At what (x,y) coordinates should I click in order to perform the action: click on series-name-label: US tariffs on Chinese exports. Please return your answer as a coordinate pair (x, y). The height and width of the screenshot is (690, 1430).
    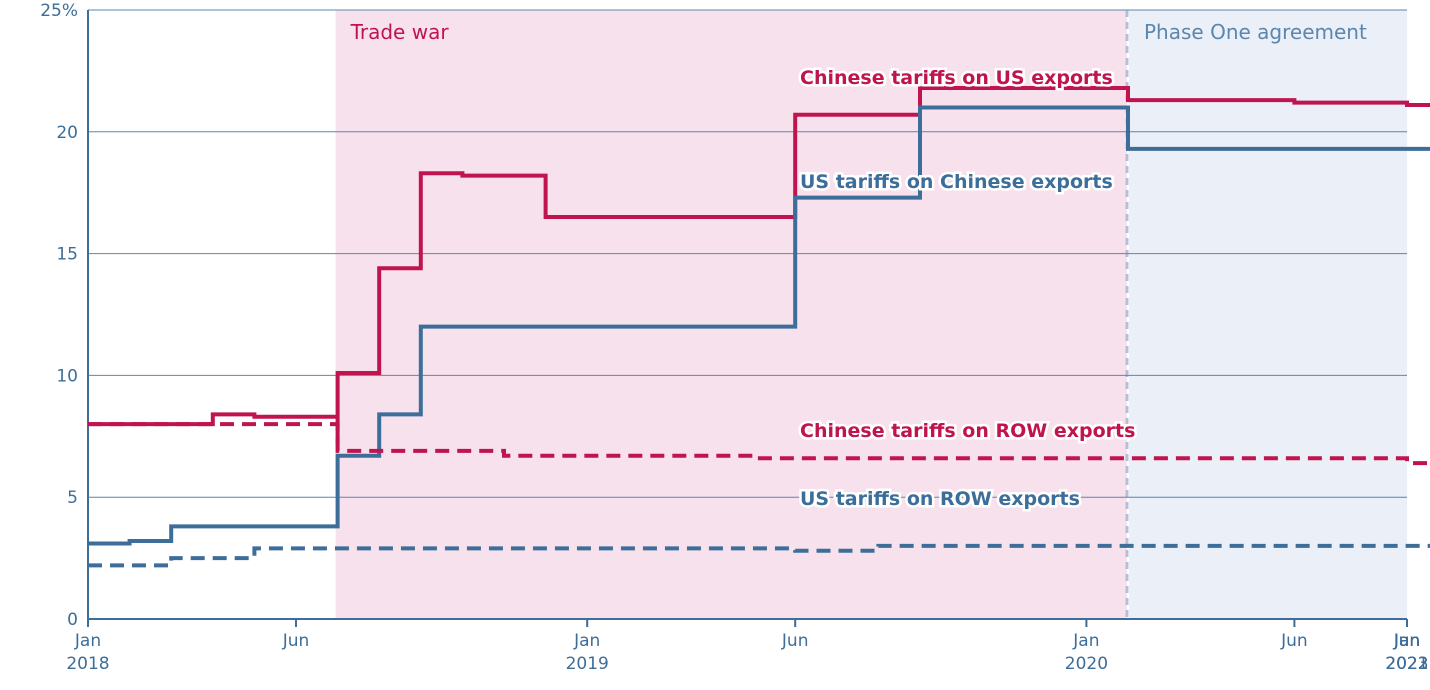
    Looking at the image, I should click on (956, 182).